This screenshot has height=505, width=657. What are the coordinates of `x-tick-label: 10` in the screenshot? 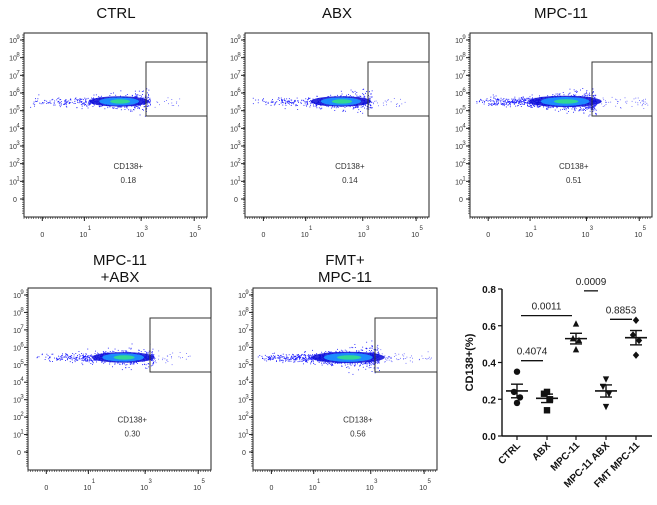 It's located at (87, 488).